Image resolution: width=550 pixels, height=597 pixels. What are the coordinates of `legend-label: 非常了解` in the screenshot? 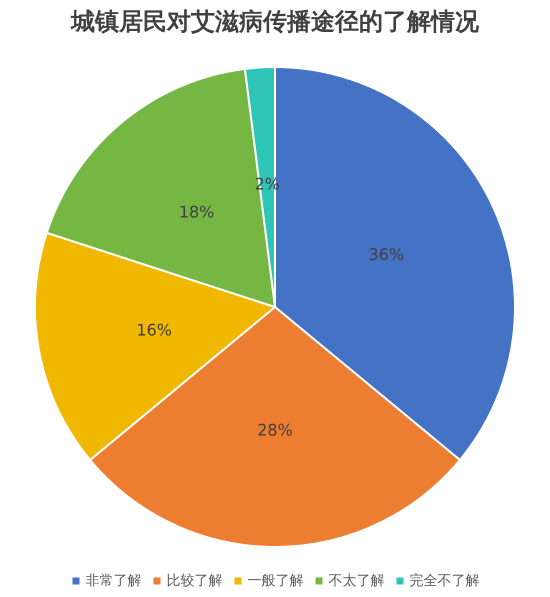 It's located at (114, 581).